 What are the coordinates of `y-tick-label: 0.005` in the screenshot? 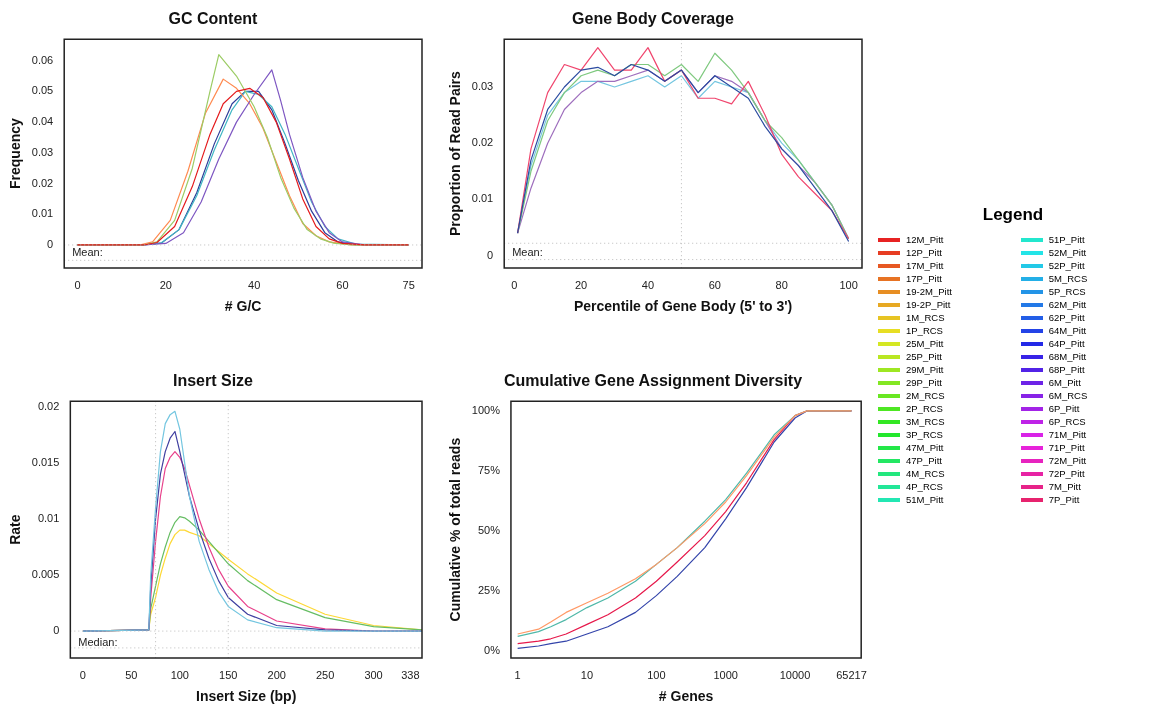 It's located at (45, 574).